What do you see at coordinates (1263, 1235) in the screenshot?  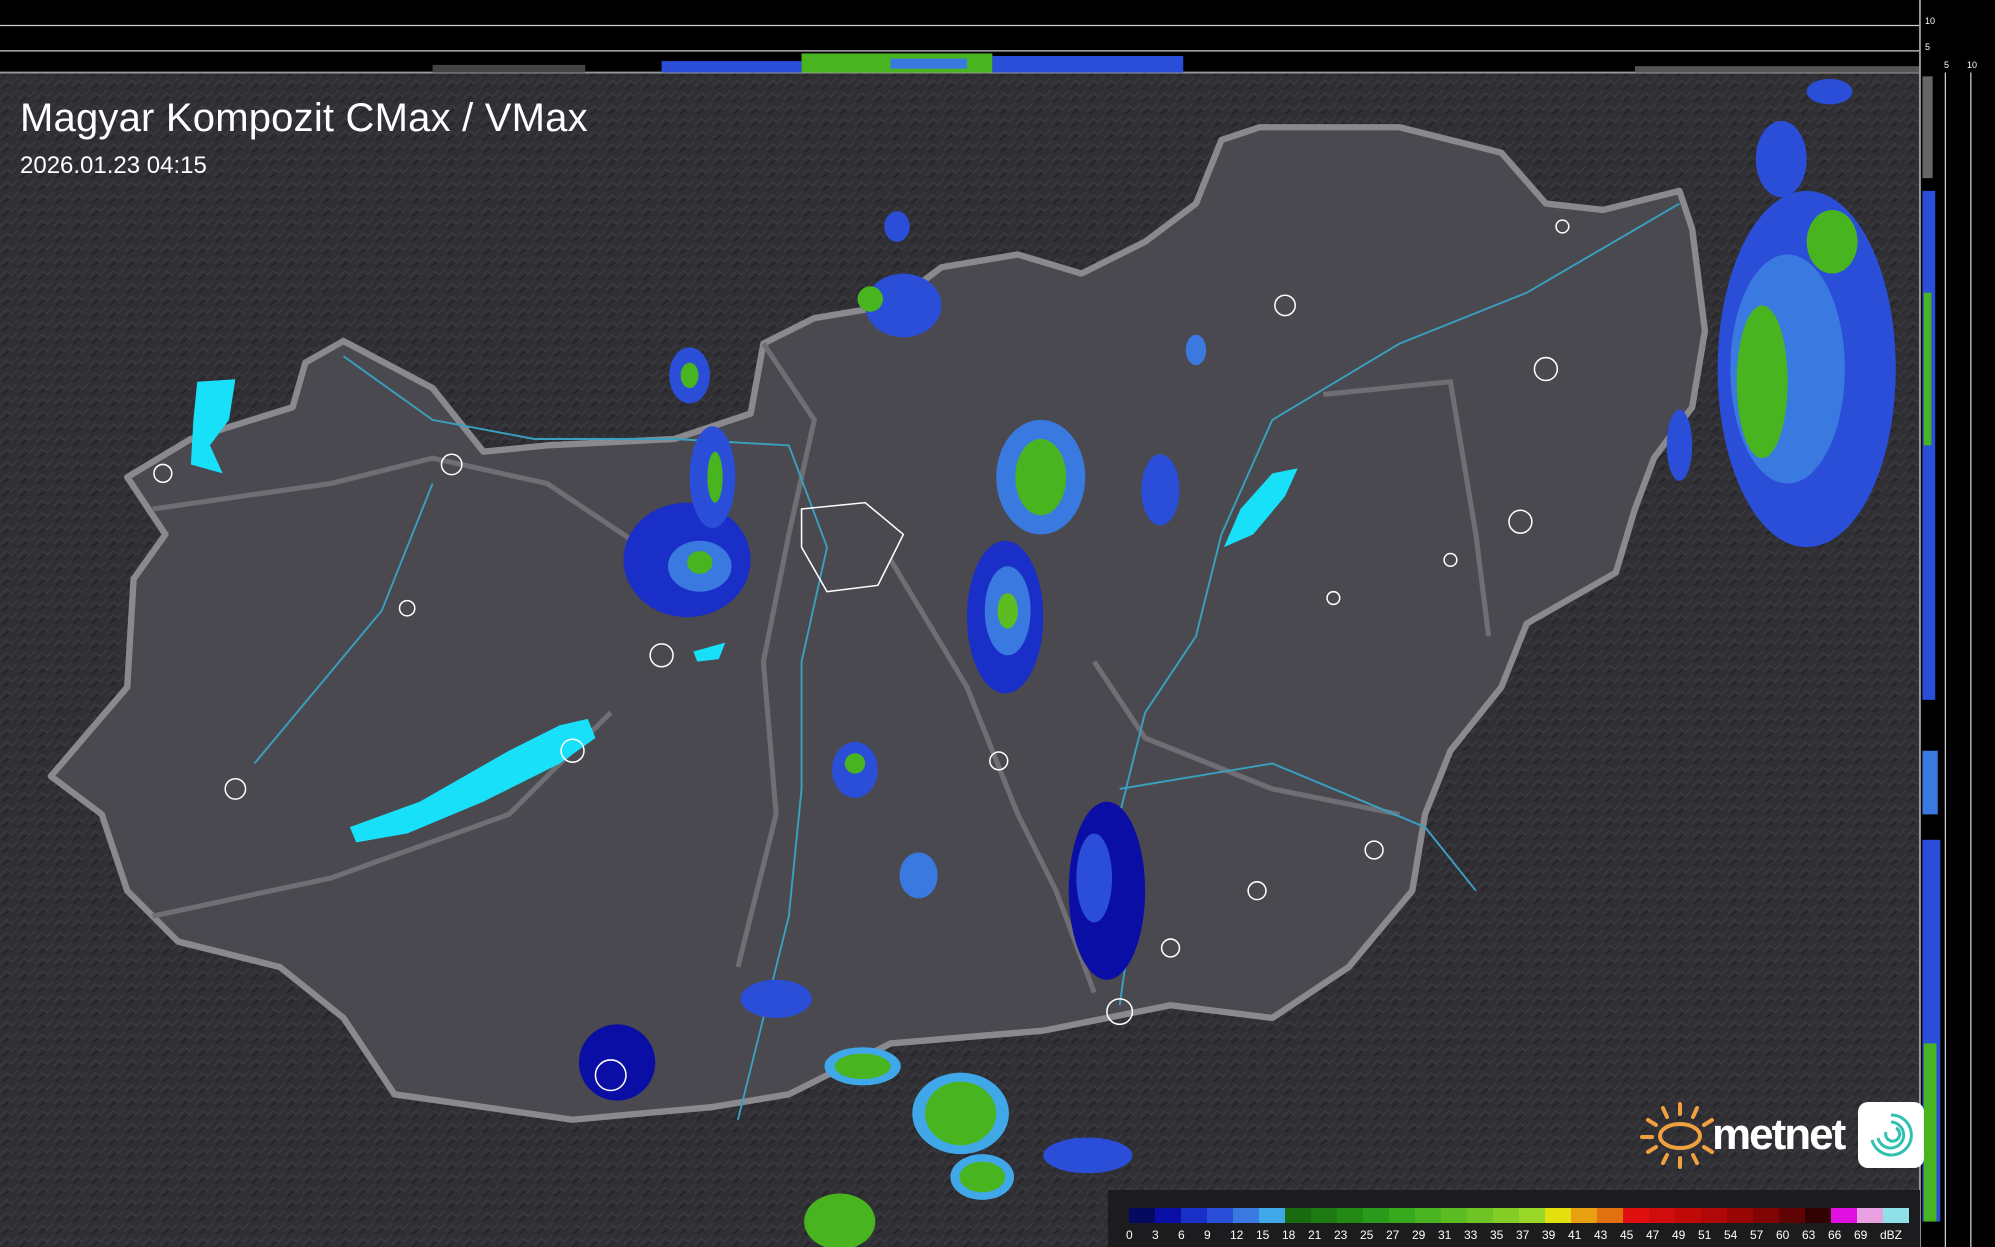 I see `legend-label: 15` at bounding box center [1263, 1235].